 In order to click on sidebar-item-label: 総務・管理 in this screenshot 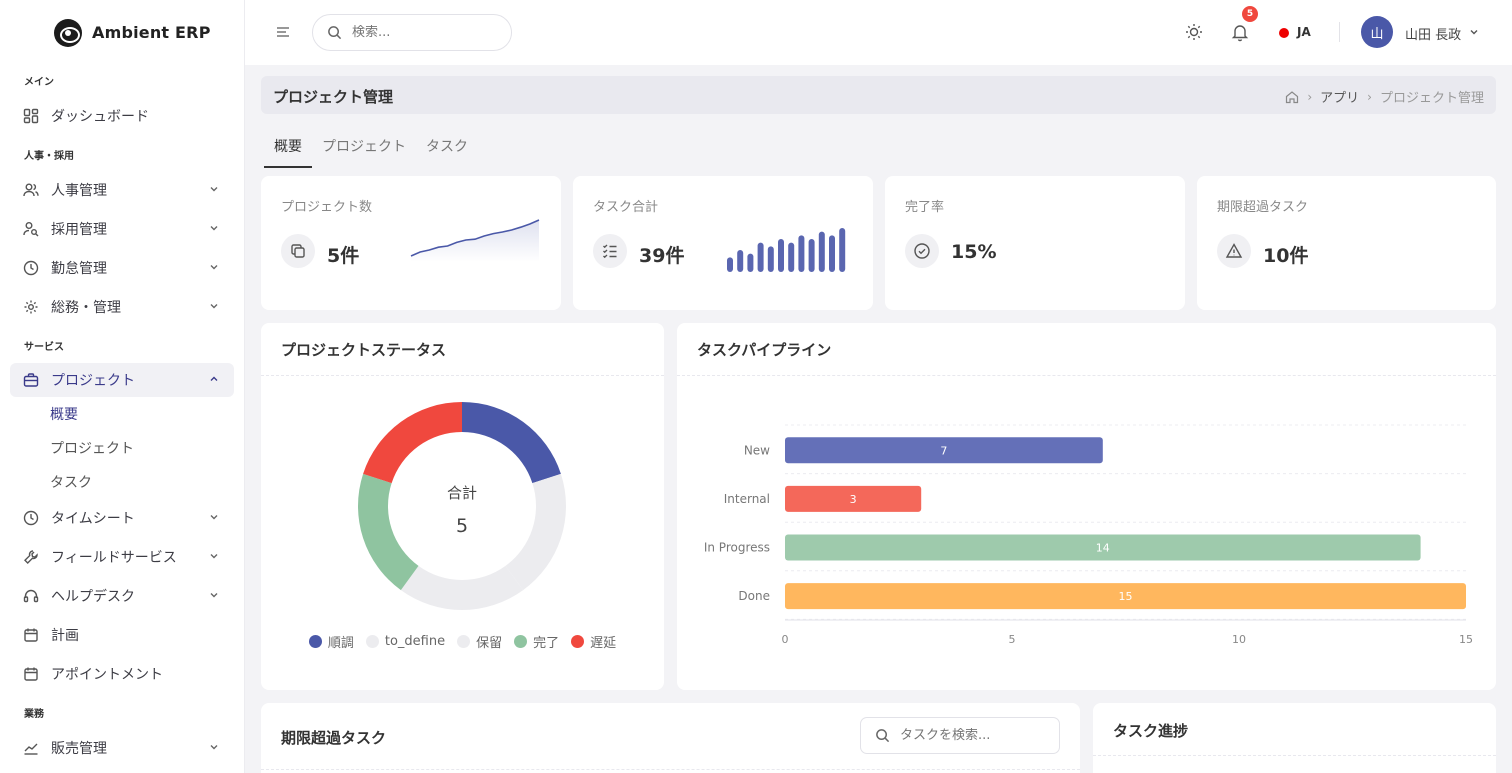, I will do `click(86, 308)`.